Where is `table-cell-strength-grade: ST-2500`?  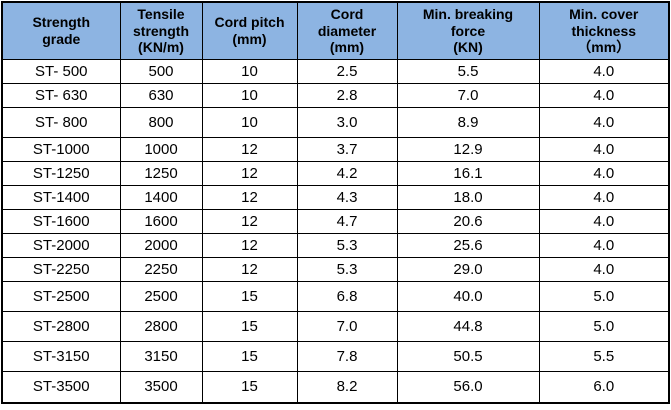 table-cell-strength-grade: ST-2500 is located at coordinates (61, 296).